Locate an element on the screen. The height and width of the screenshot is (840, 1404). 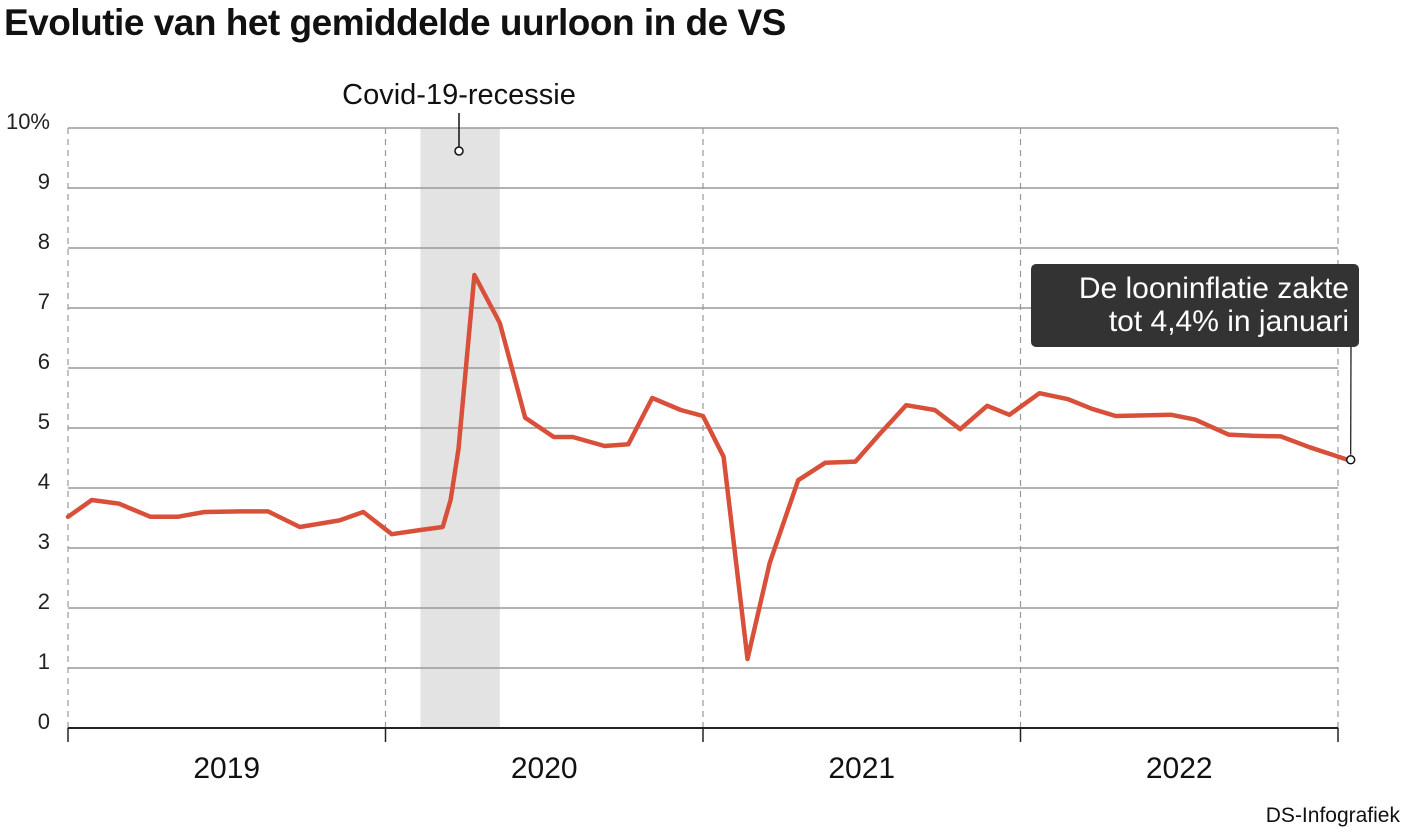
y-tick-label: 9 is located at coordinates (44, 181).